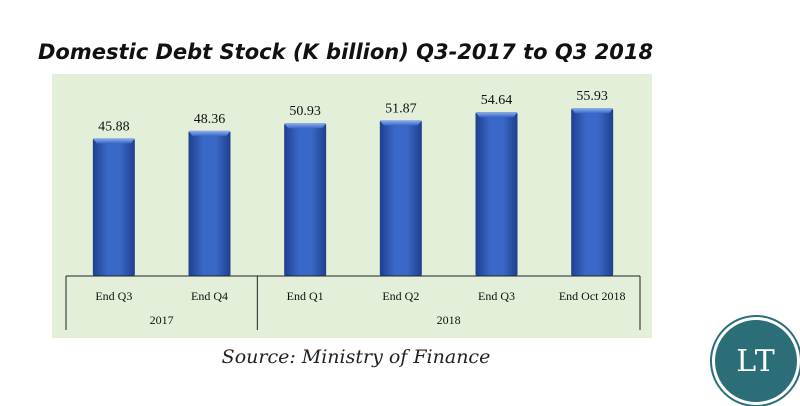 This screenshot has height=406, width=800. What do you see at coordinates (449, 320) in the screenshot?
I see `group-label-2018: 2018` at bounding box center [449, 320].